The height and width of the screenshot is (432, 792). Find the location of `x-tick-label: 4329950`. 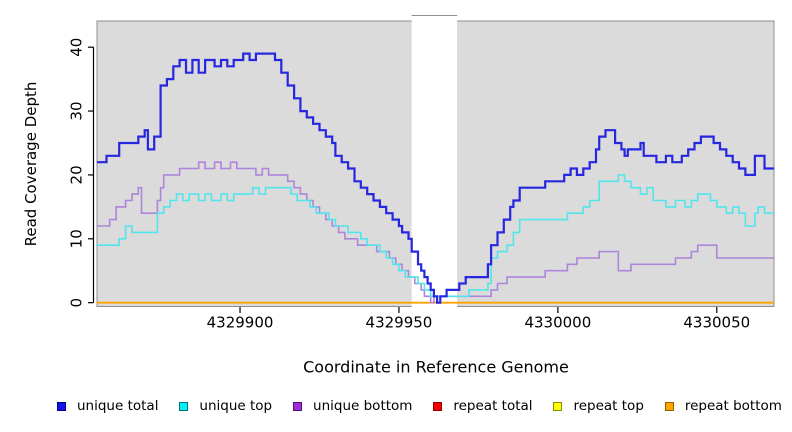

x-tick-label: 4329950 is located at coordinates (399, 323).